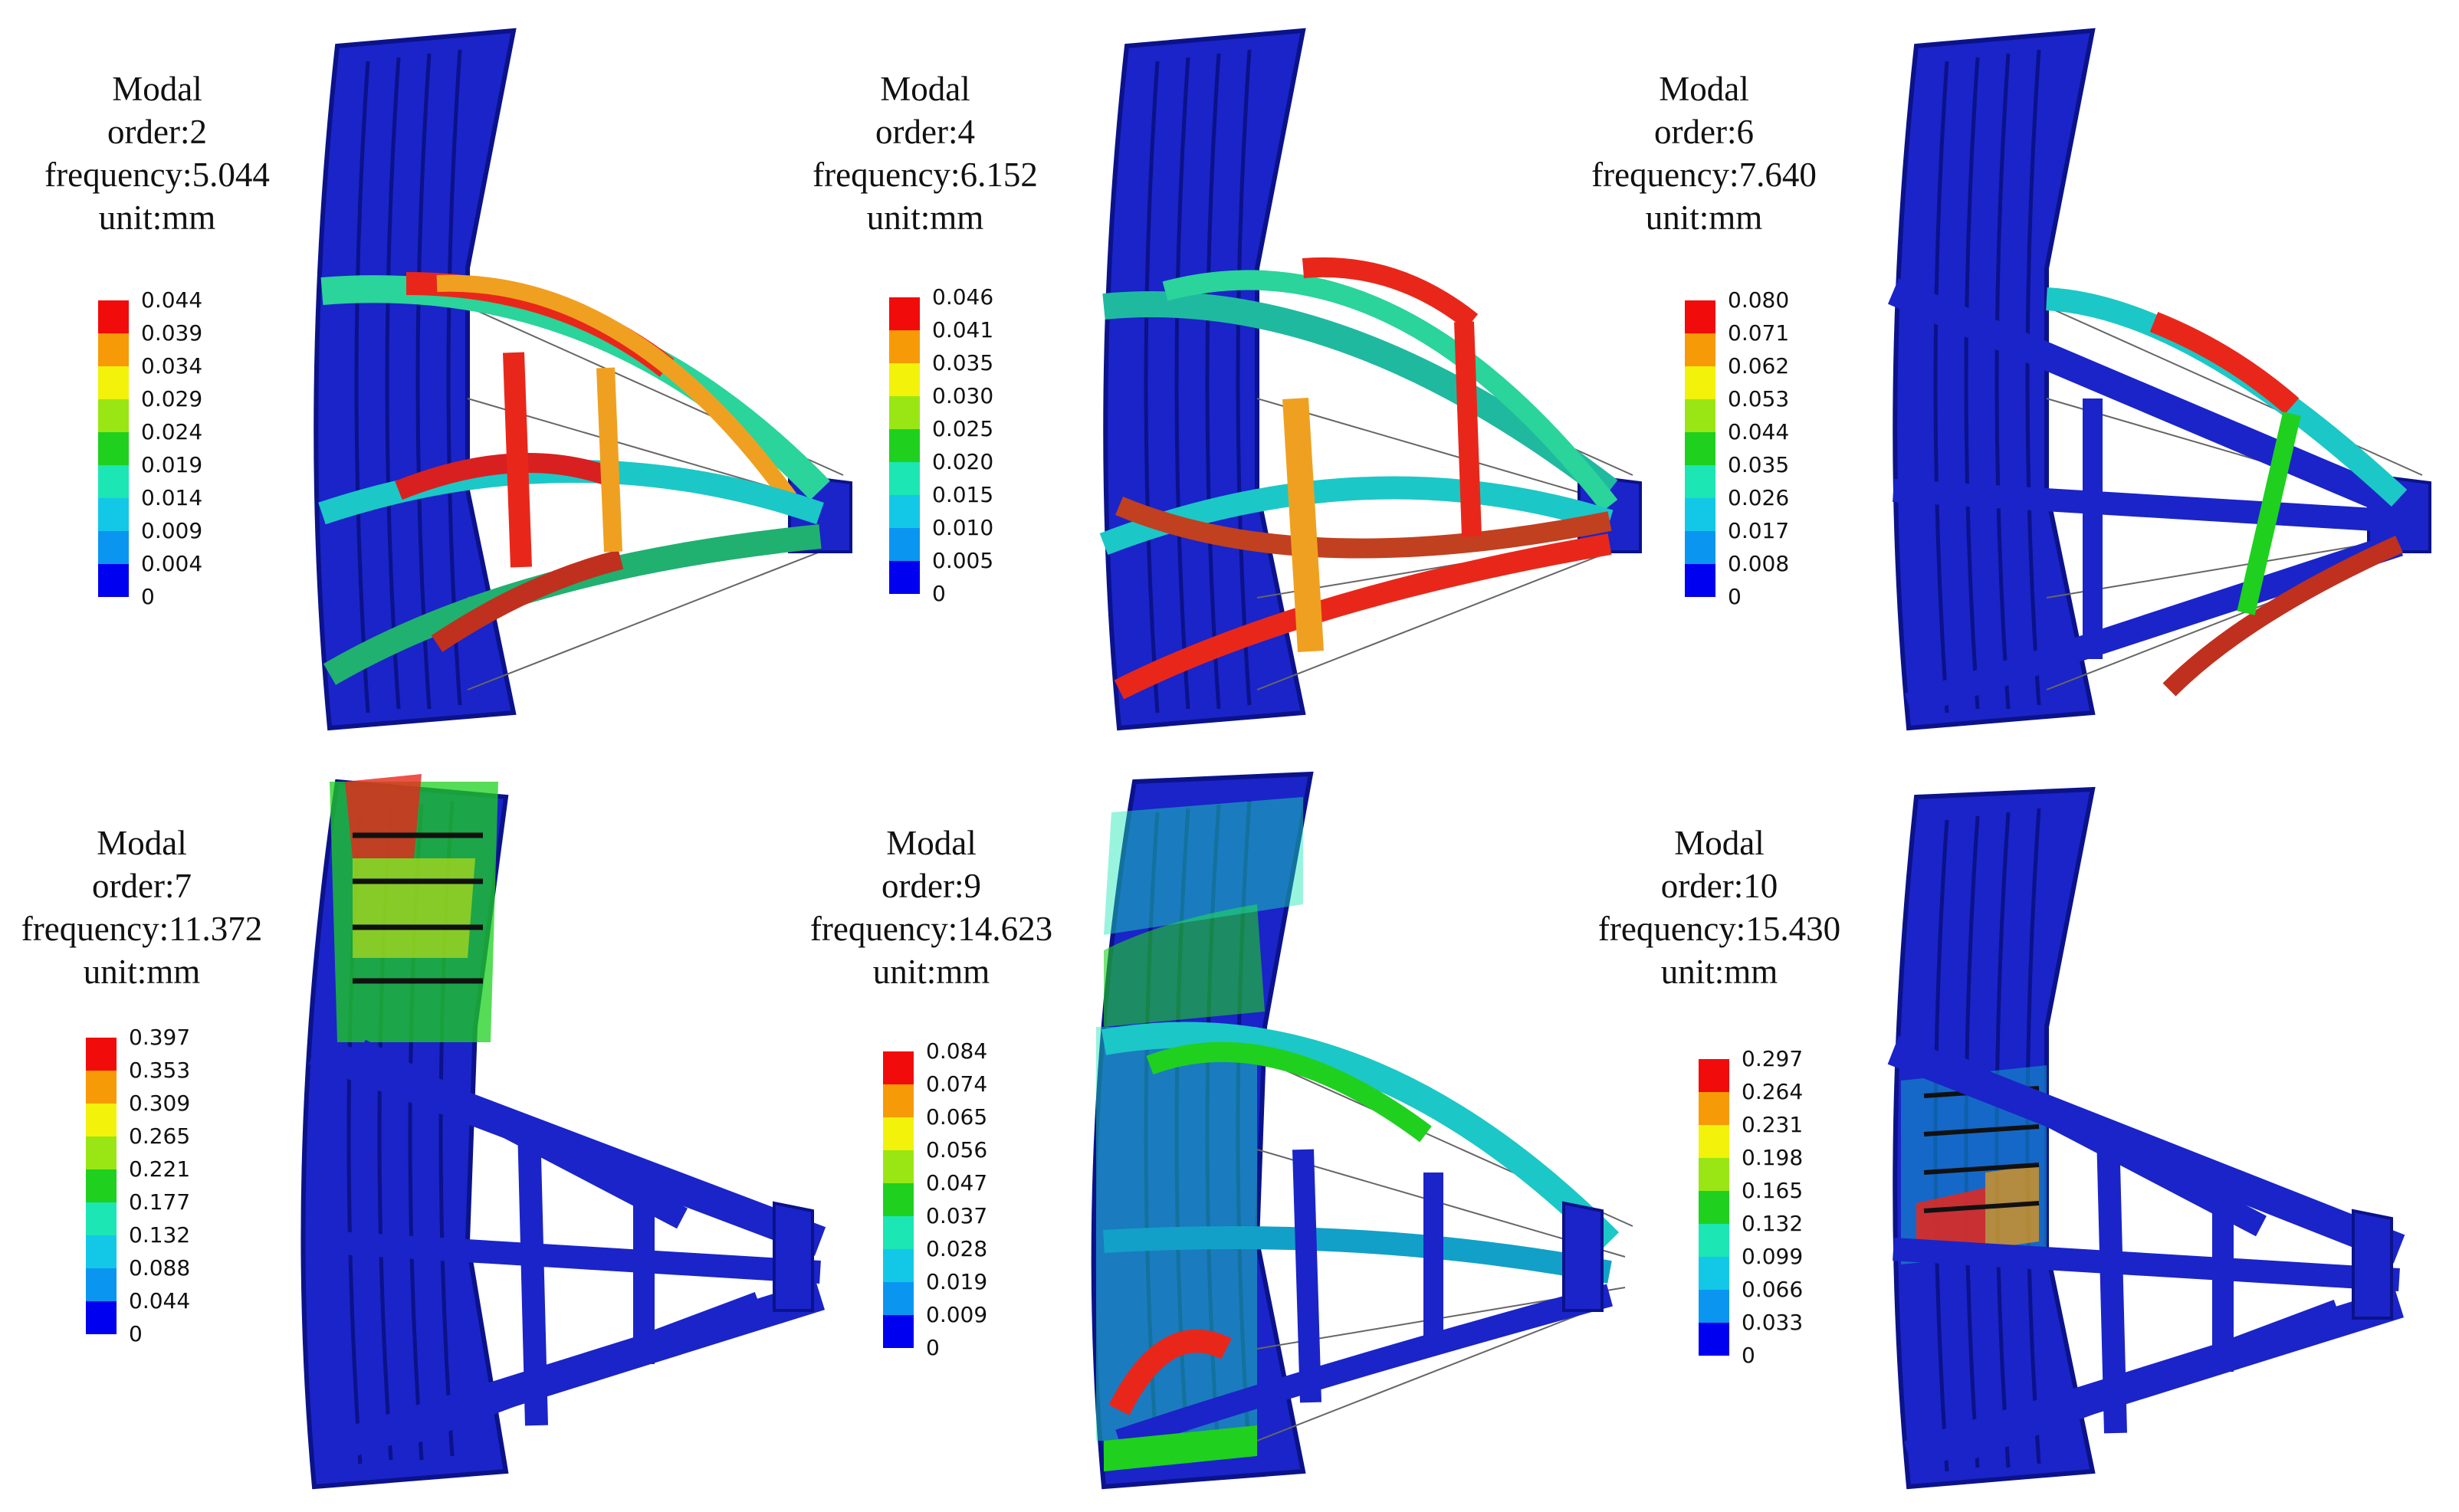 The width and height of the screenshot is (2459, 1512). What do you see at coordinates (1759, 497) in the screenshot?
I see `legend-label: 0.026` at bounding box center [1759, 497].